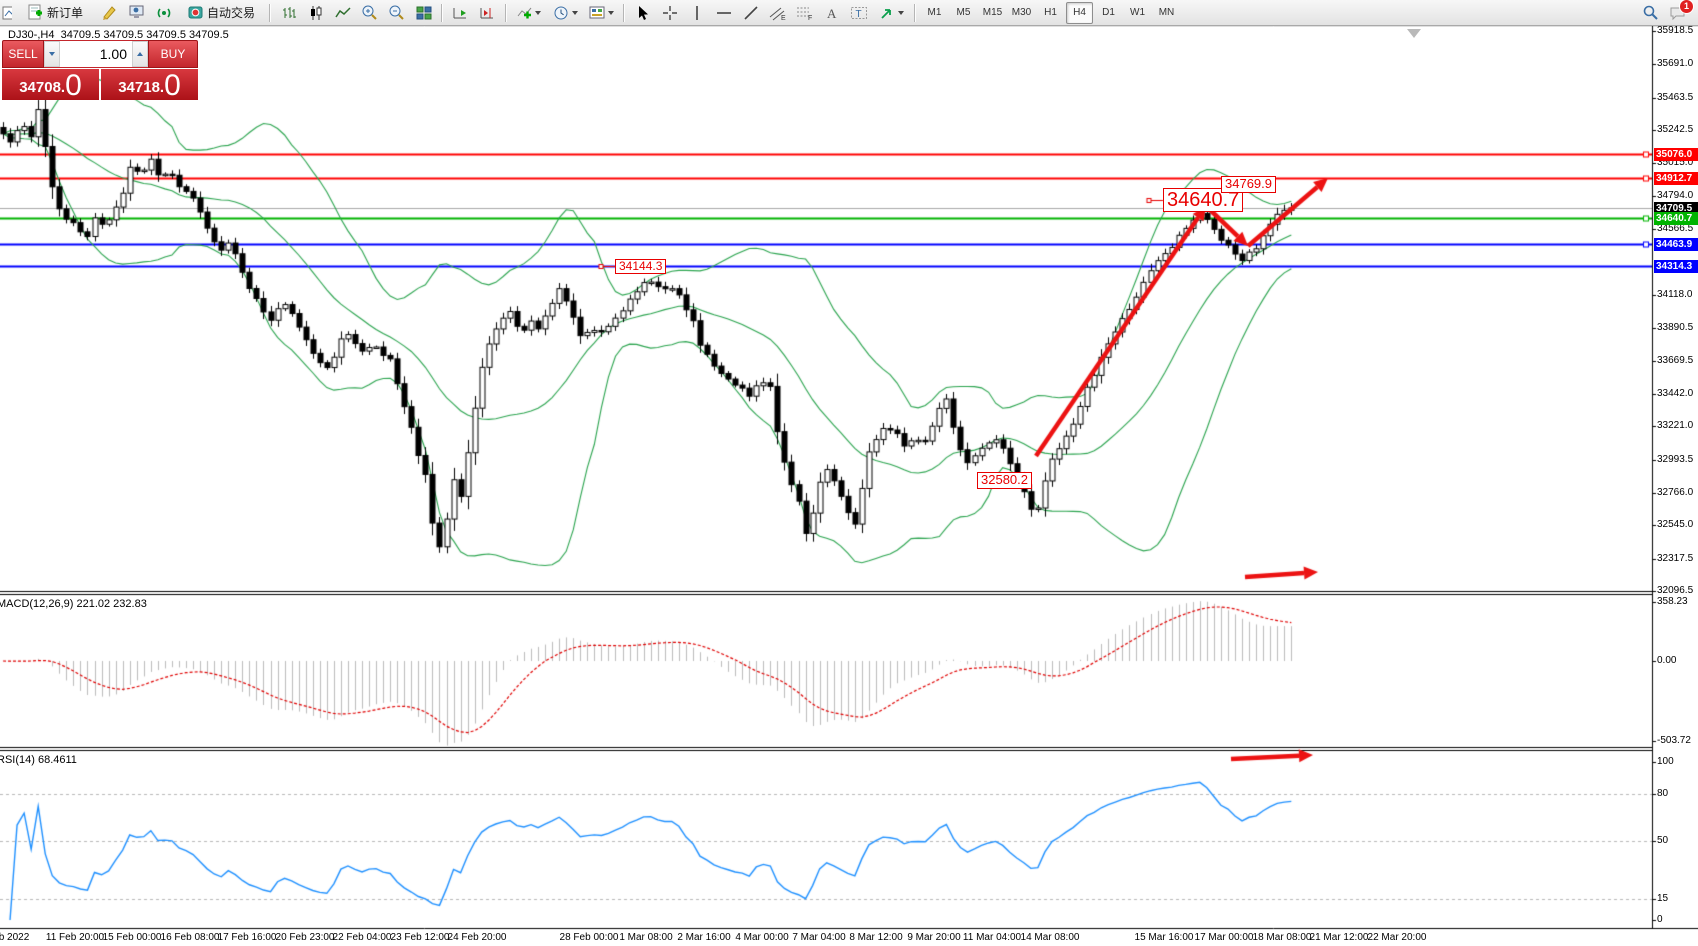 Image resolution: width=1698 pixels, height=946 pixels. Describe the element at coordinates (601, 13) in the screenshot. I see `templates-button` at that location.